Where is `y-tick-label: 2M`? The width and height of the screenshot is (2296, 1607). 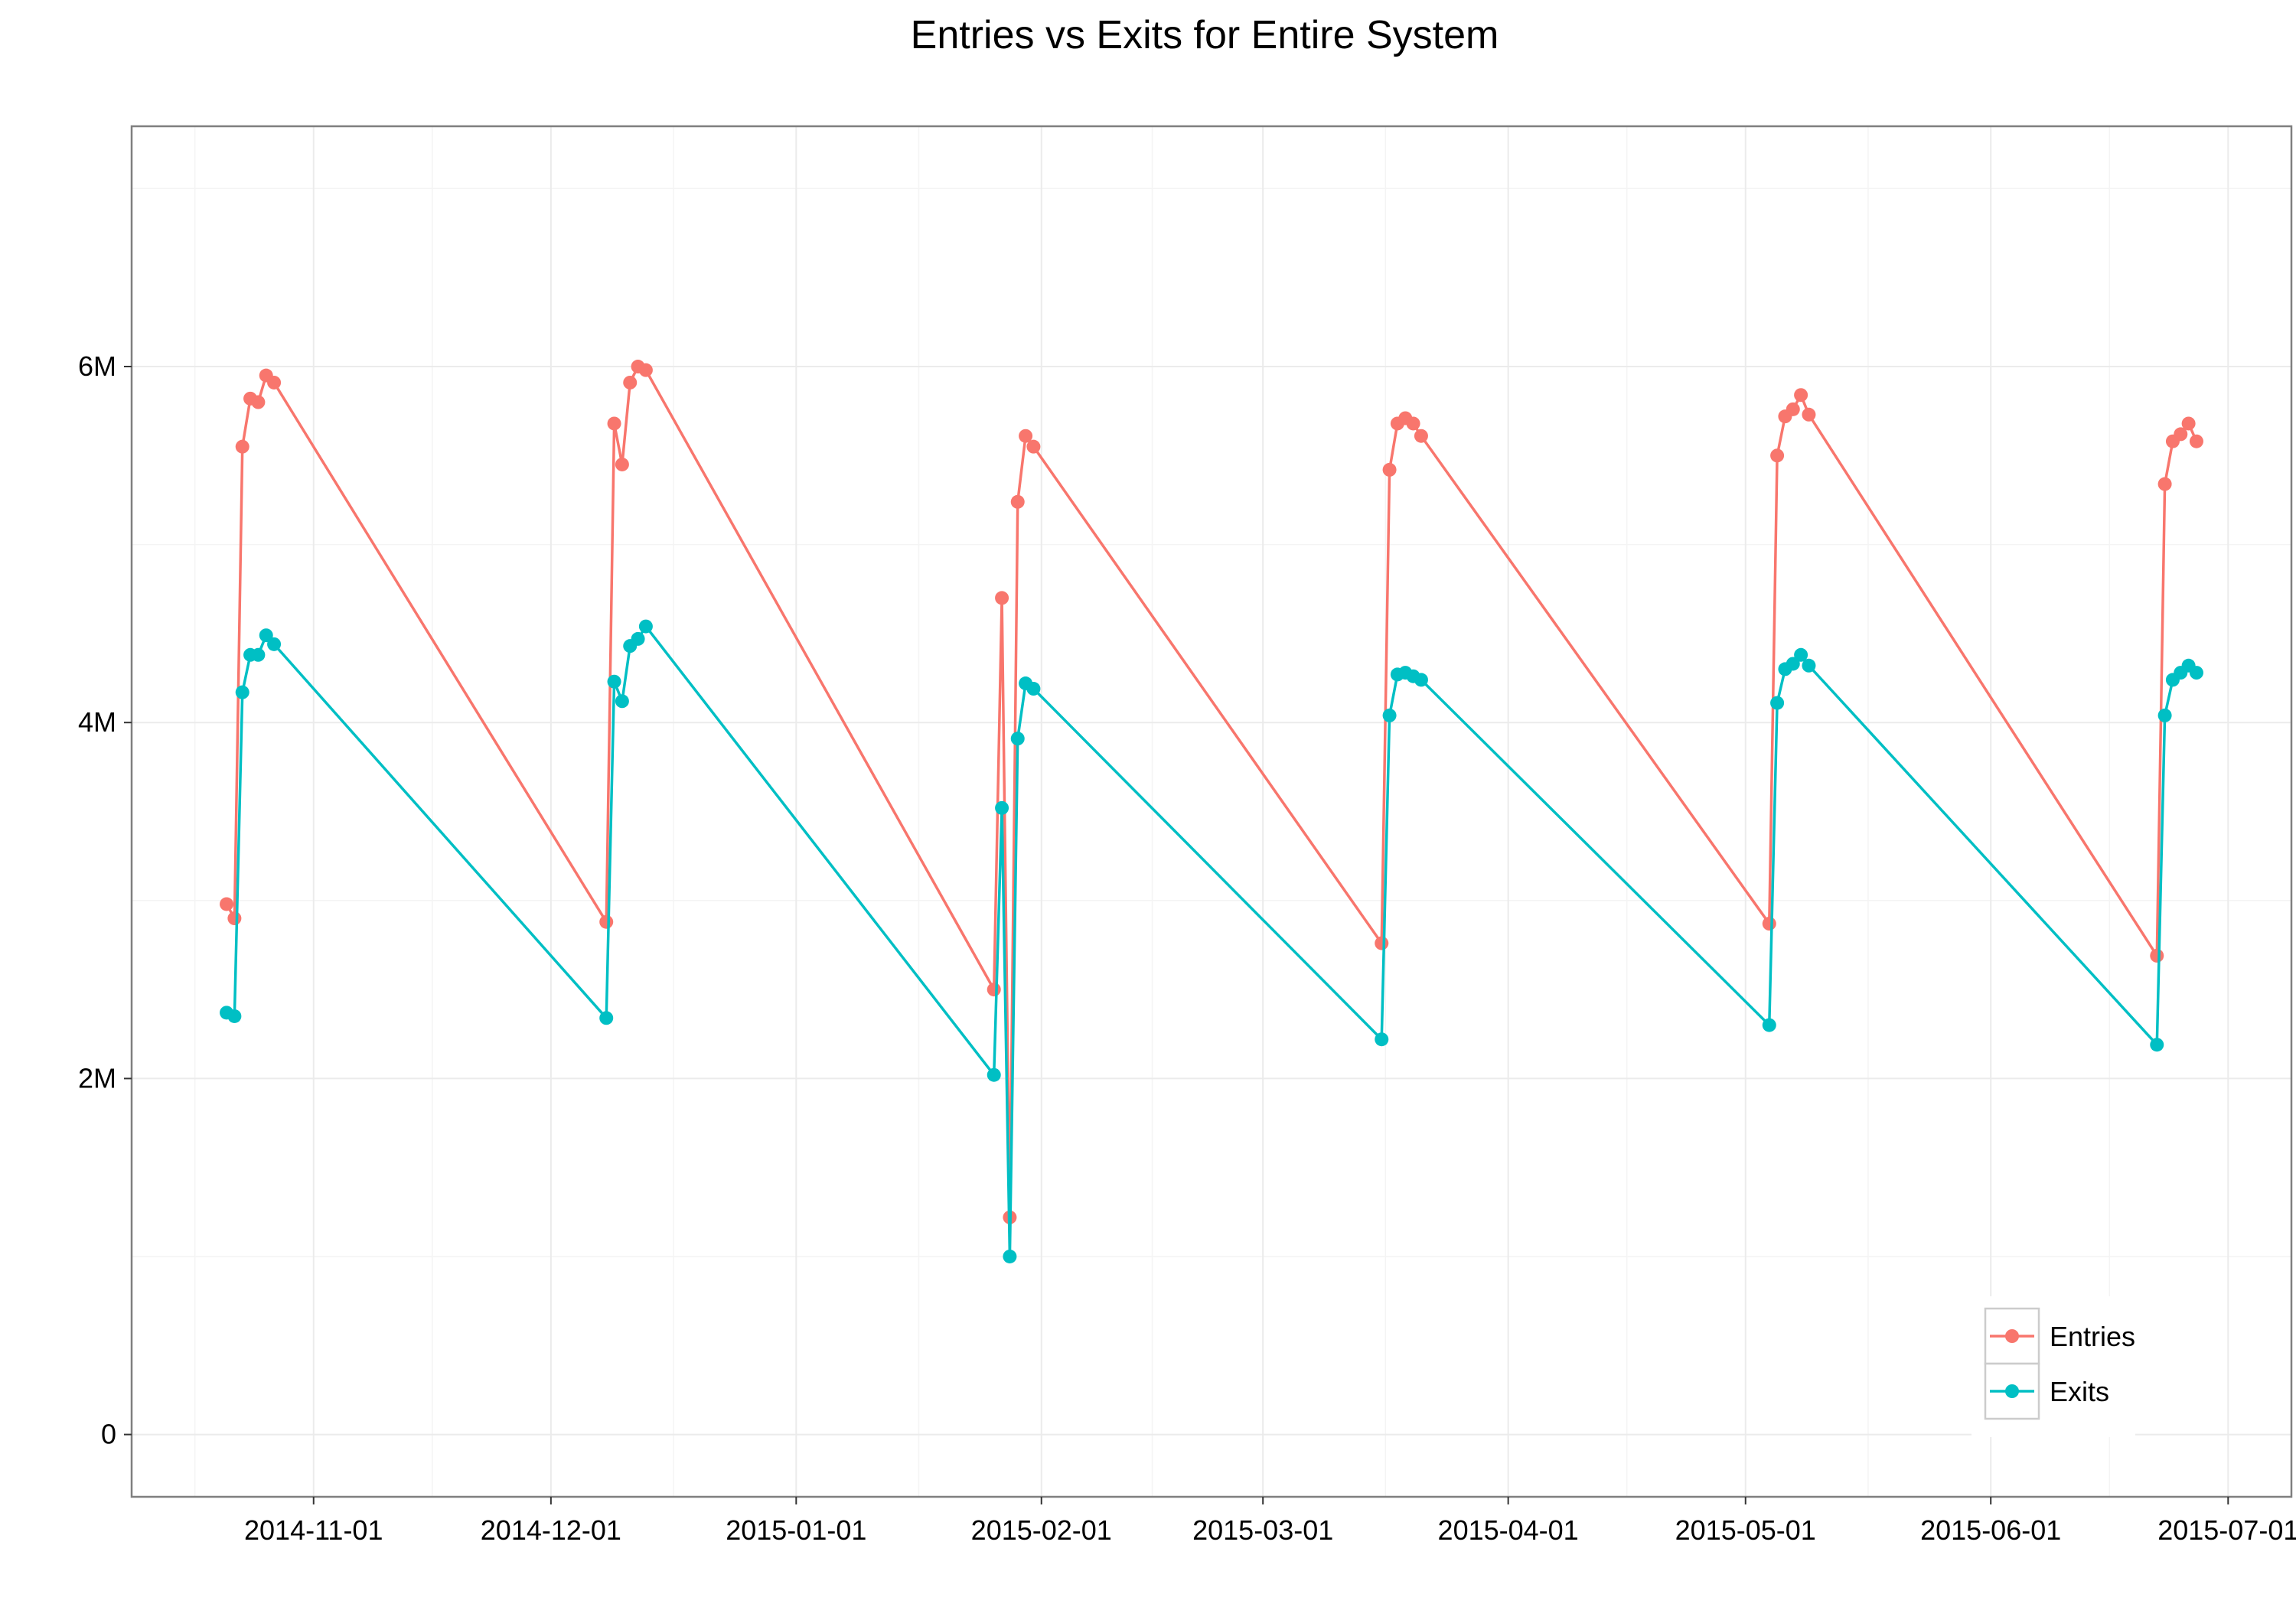
y-tick-label: 2M is located at coordinates (97, 1078).